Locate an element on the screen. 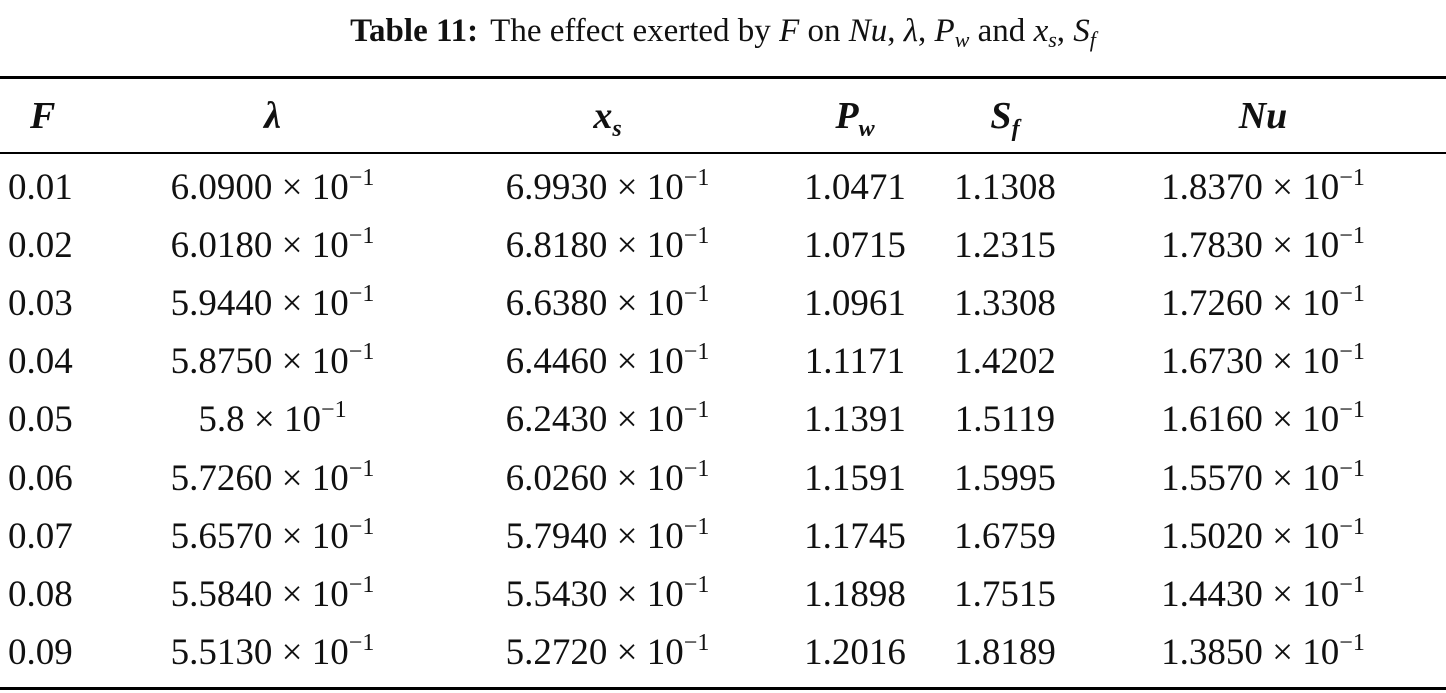 The height and width of the screenshot is (693, 1446). cell-xs: 6.8180 × 10⁻¹ is located at coordinates (607, 244).